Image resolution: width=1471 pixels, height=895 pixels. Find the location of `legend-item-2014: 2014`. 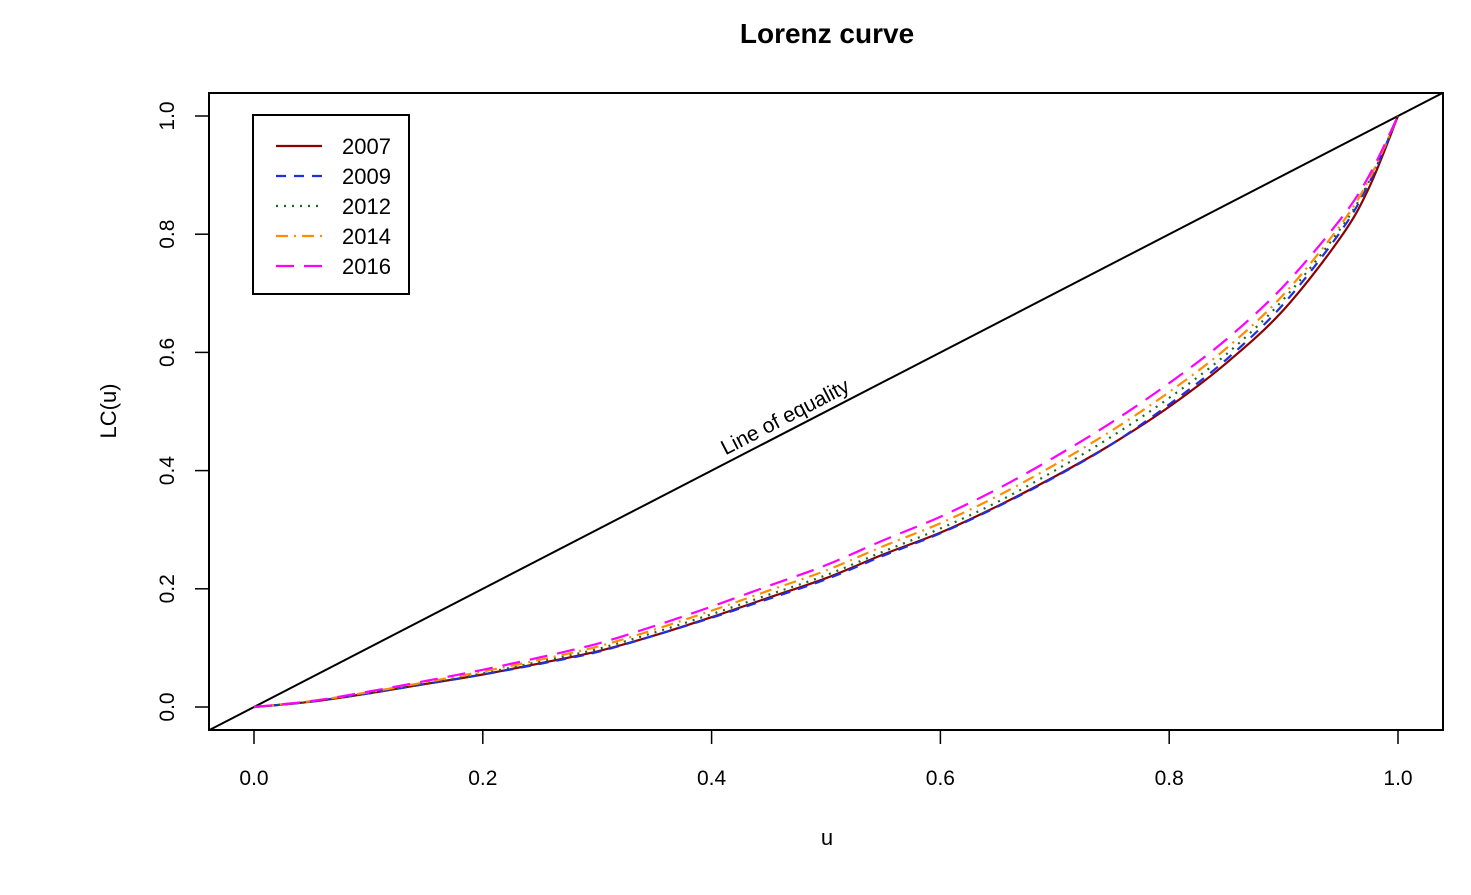

legend-item-2014: 2014 is located at coordinates (333, 236).